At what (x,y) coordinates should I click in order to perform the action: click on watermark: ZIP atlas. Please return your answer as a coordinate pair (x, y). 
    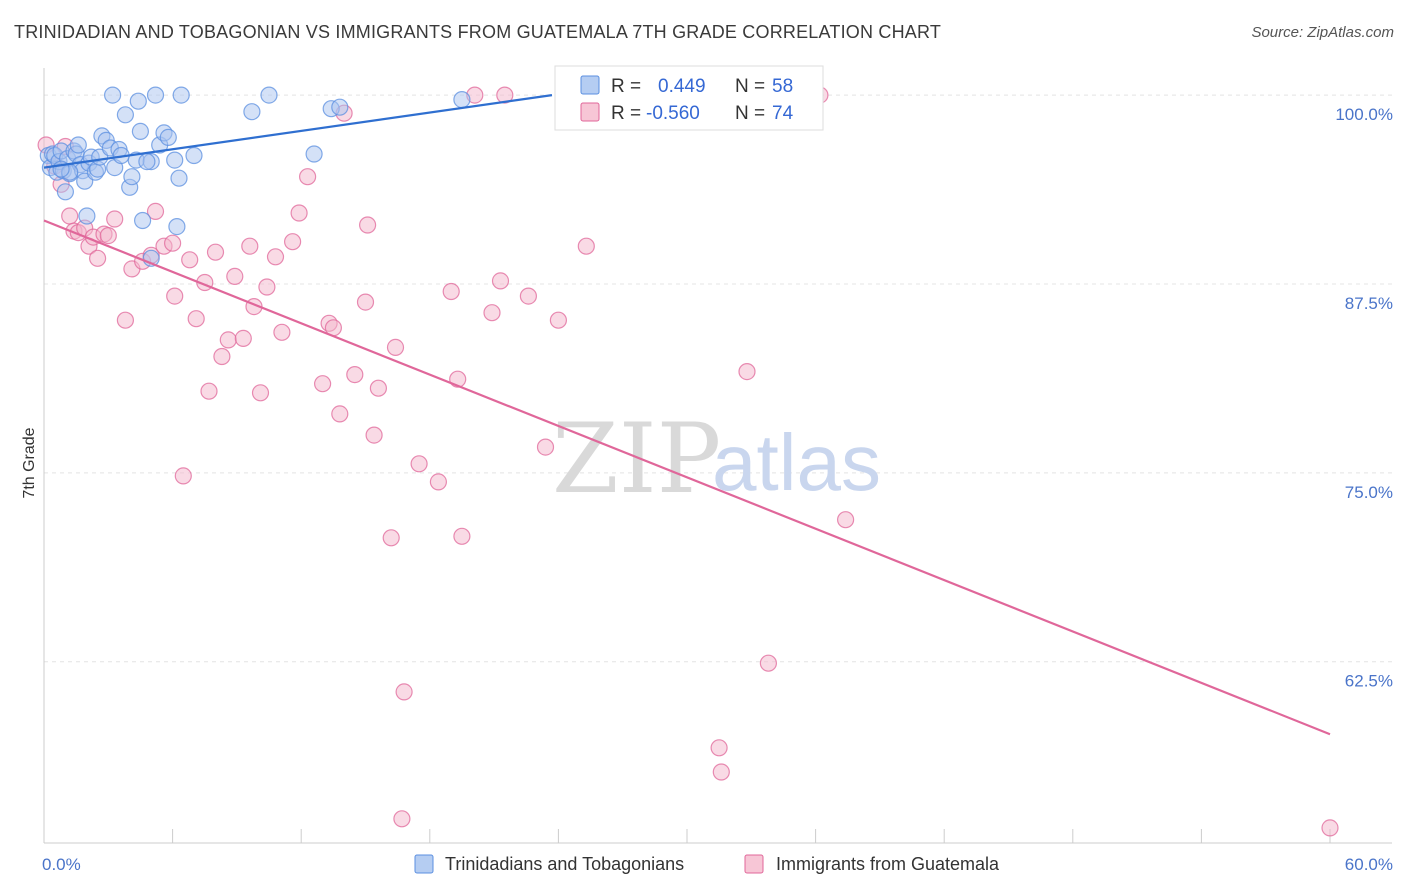
    Looking at the image, I should click on (716, 459).